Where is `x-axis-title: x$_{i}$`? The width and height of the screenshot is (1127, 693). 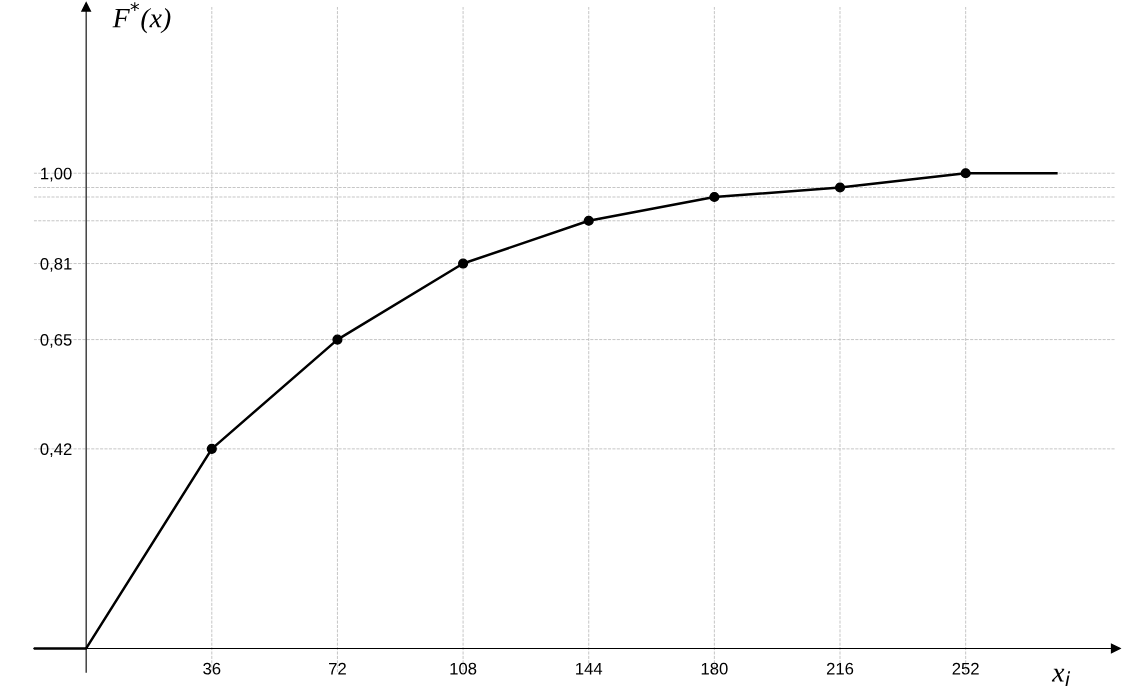 x-axis-title: x$_{i}$ is located at coordinates (1061, 677).